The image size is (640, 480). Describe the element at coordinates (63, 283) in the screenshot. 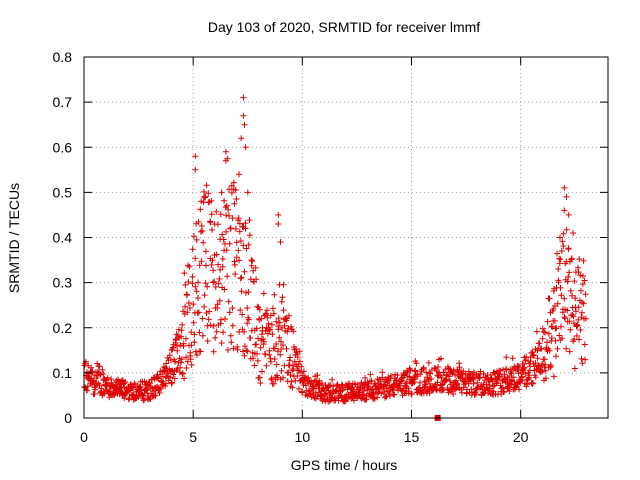

I see `y-tick-label: 0.3` at that location.